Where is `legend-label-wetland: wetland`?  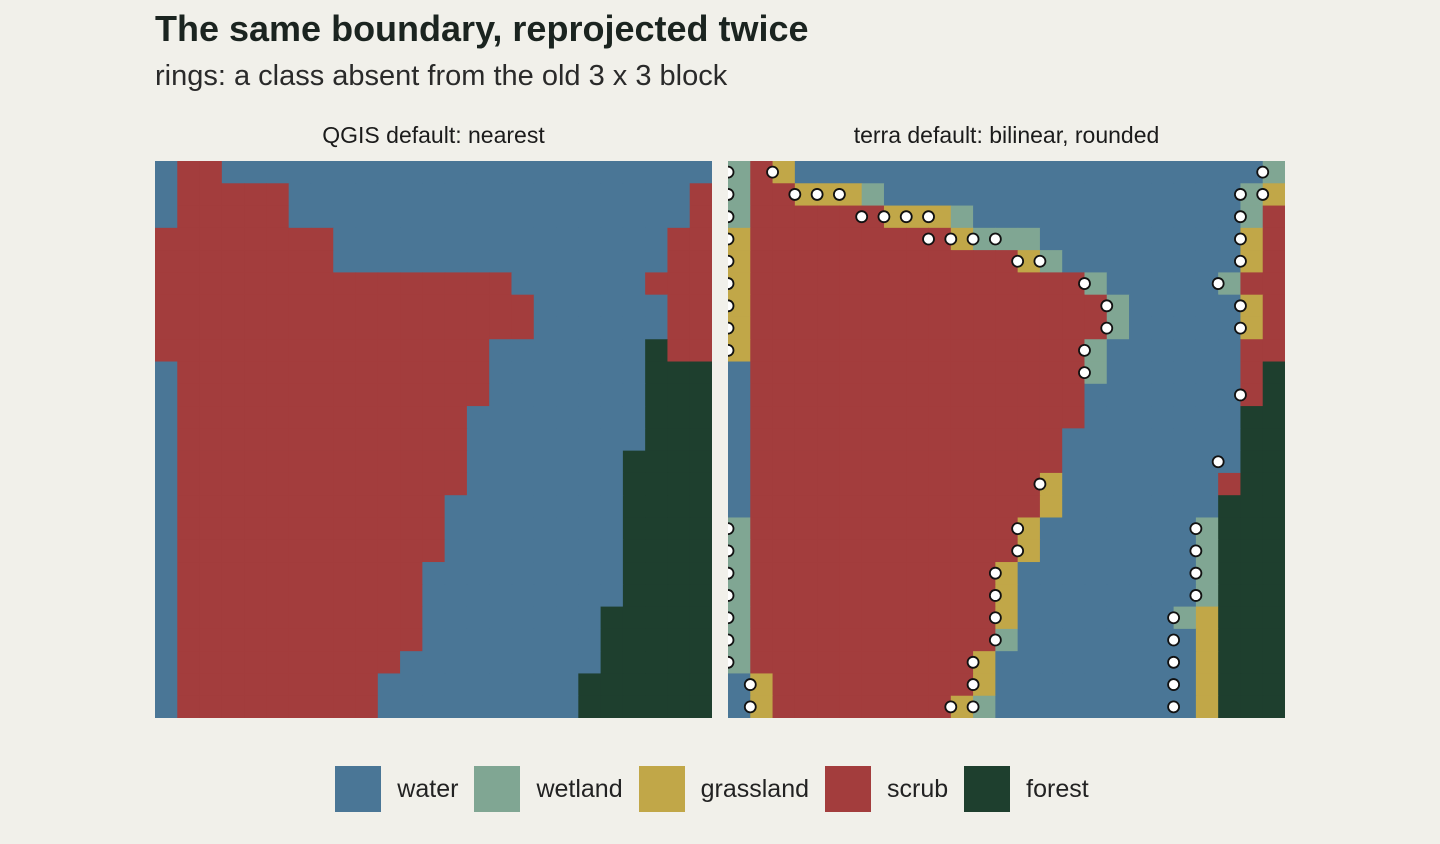 legend-label-wetland: wetland is located at coordinates (579, 788).